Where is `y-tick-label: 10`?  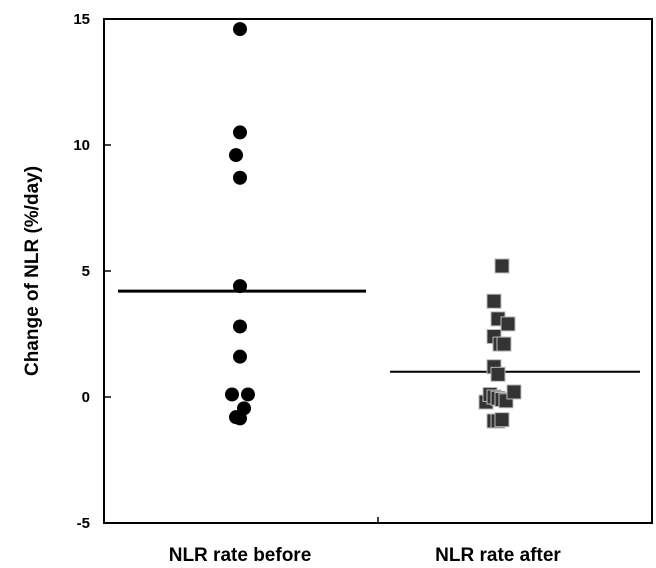 y-tick-label: 10 is located at coordinates (81, 145).